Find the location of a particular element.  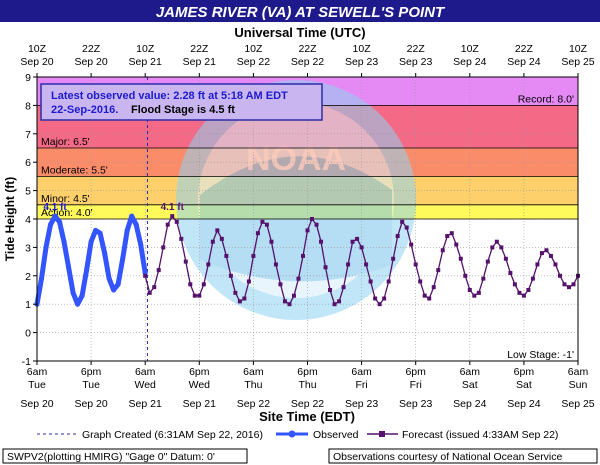

observed-peak-label: 4.1 ft is located at coordinates (55, 207).